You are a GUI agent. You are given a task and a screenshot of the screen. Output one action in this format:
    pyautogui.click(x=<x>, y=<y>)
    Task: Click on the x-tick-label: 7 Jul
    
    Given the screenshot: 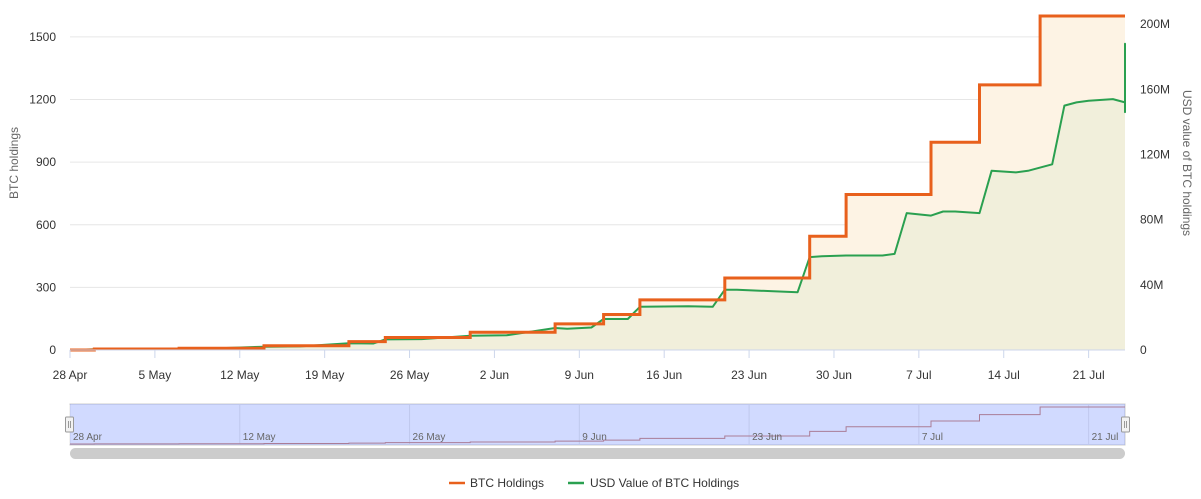 What is the action you would take?
    pyautogui.click(x=918, y=375)
    